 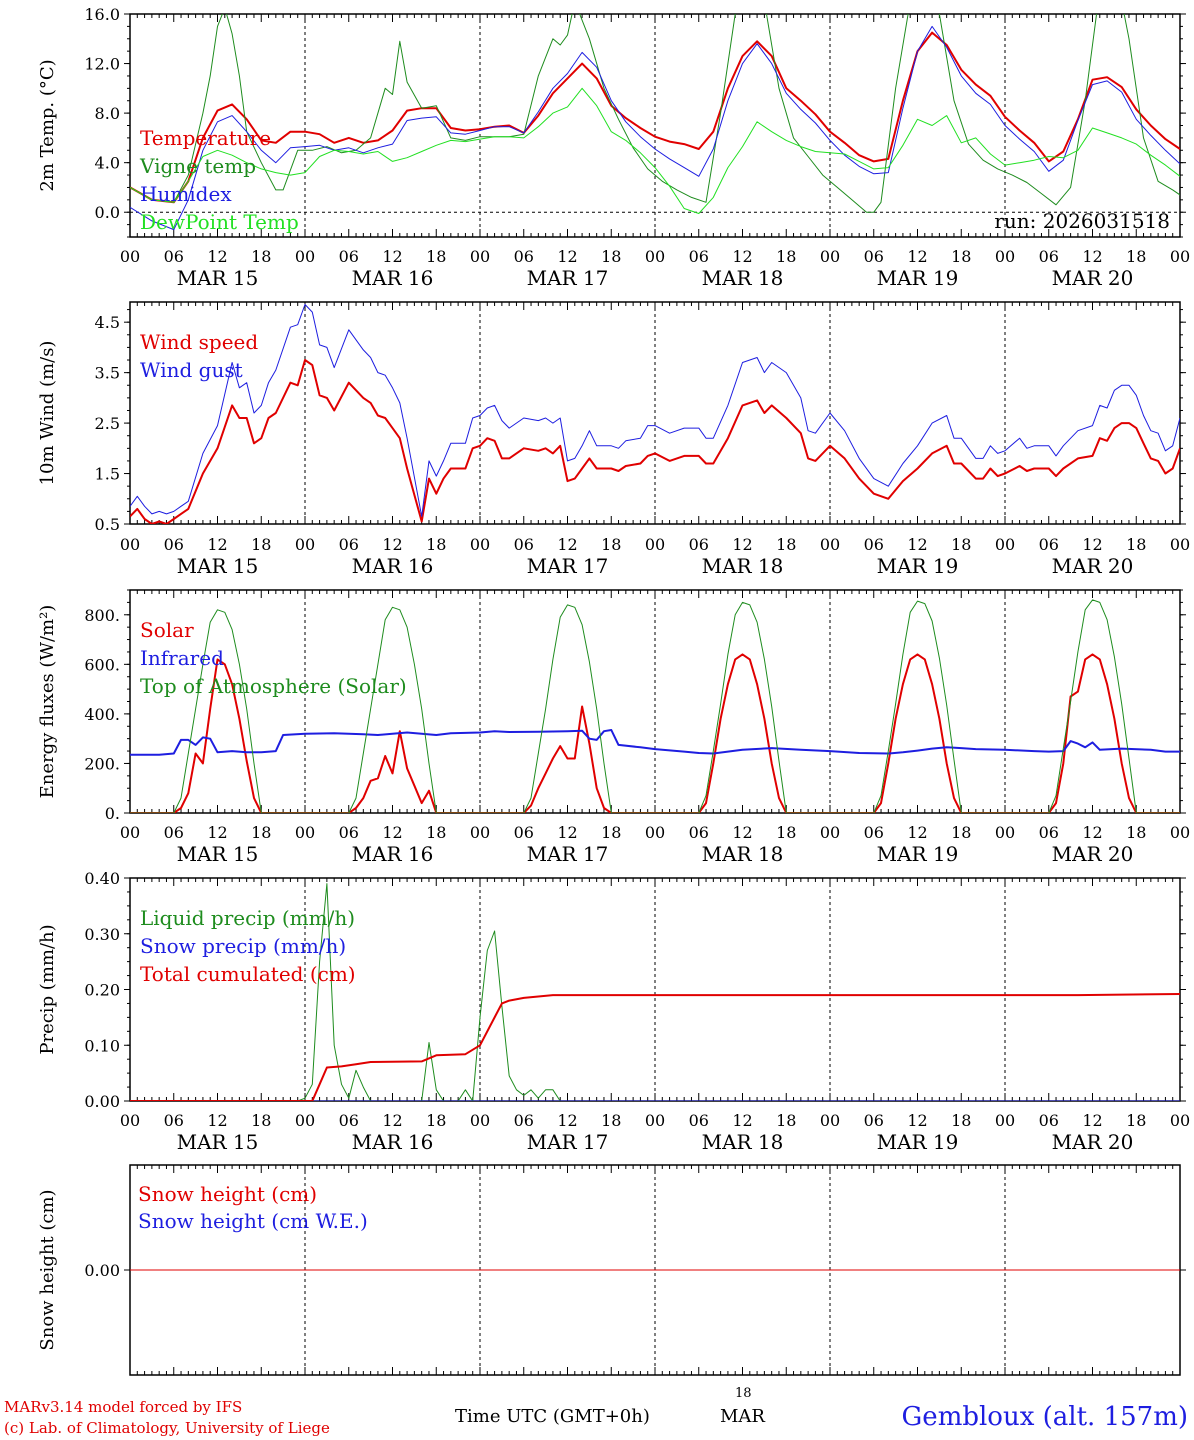 What do you see at coordinates (253, 1221) in the screenshot?
I see `legend-entry: Snow height (cm W.E.)` at bounding box center [253, 1221].